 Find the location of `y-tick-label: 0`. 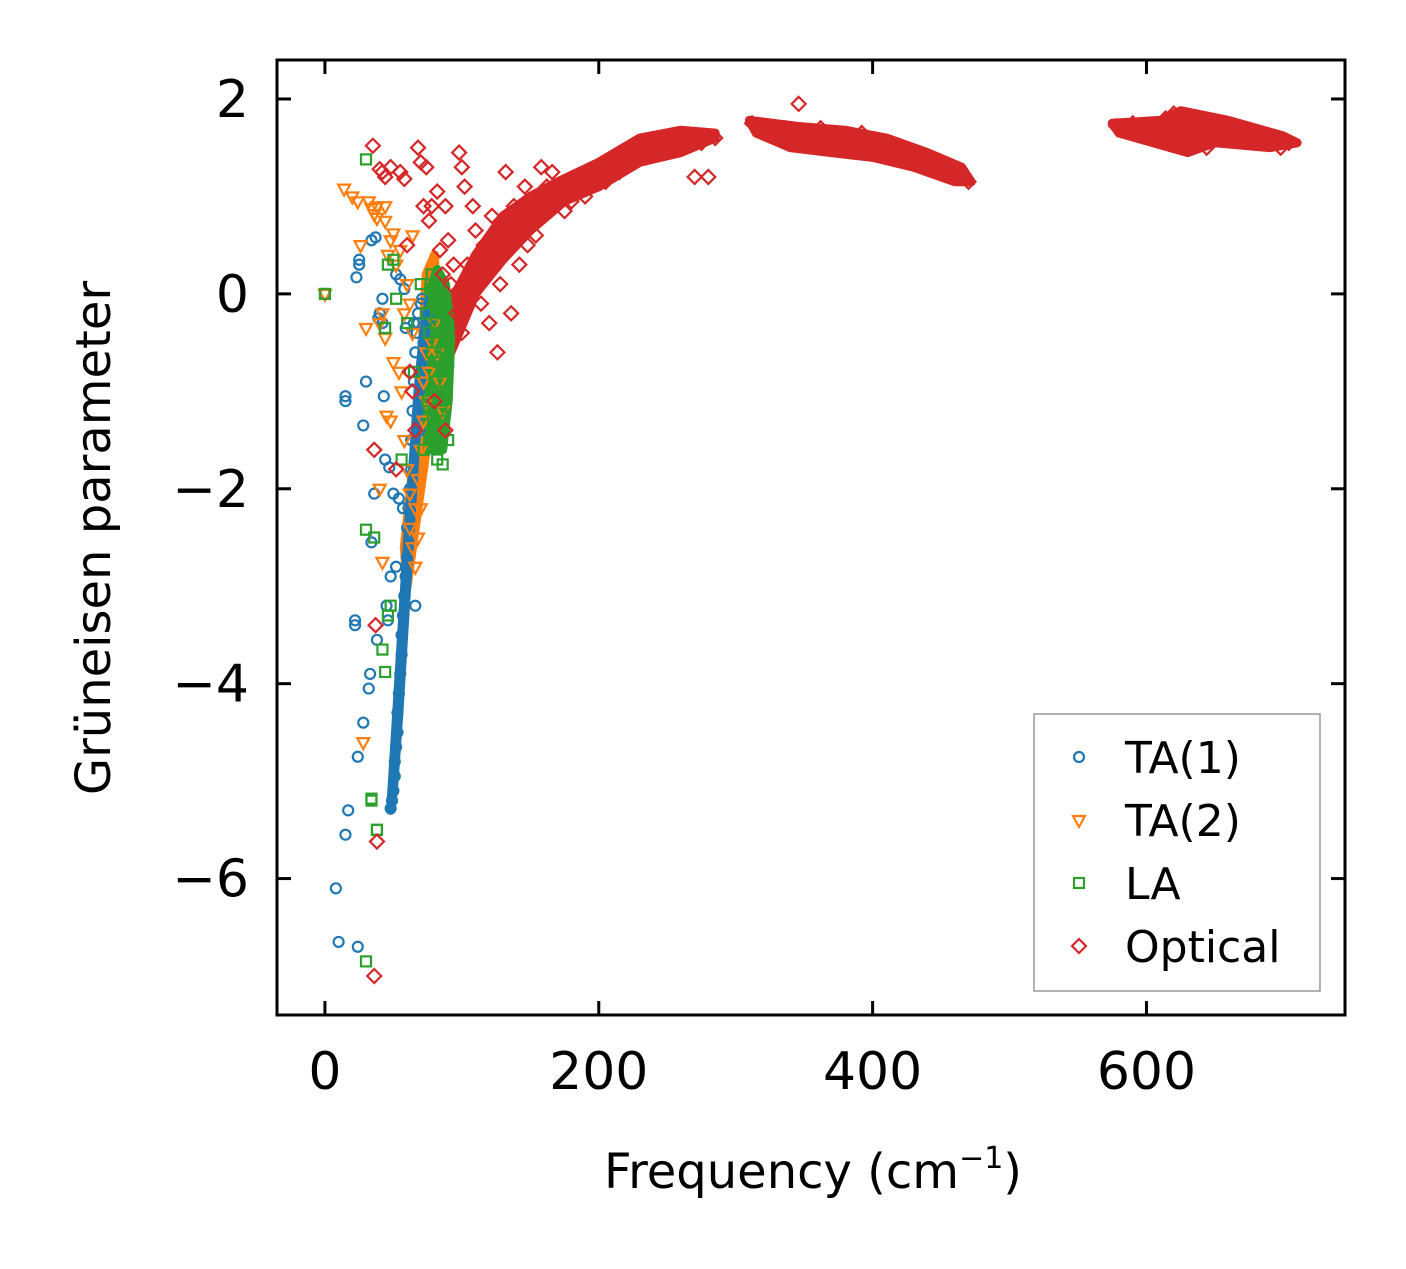

y-tick-label: 0 is located at coordinates (232, 295).